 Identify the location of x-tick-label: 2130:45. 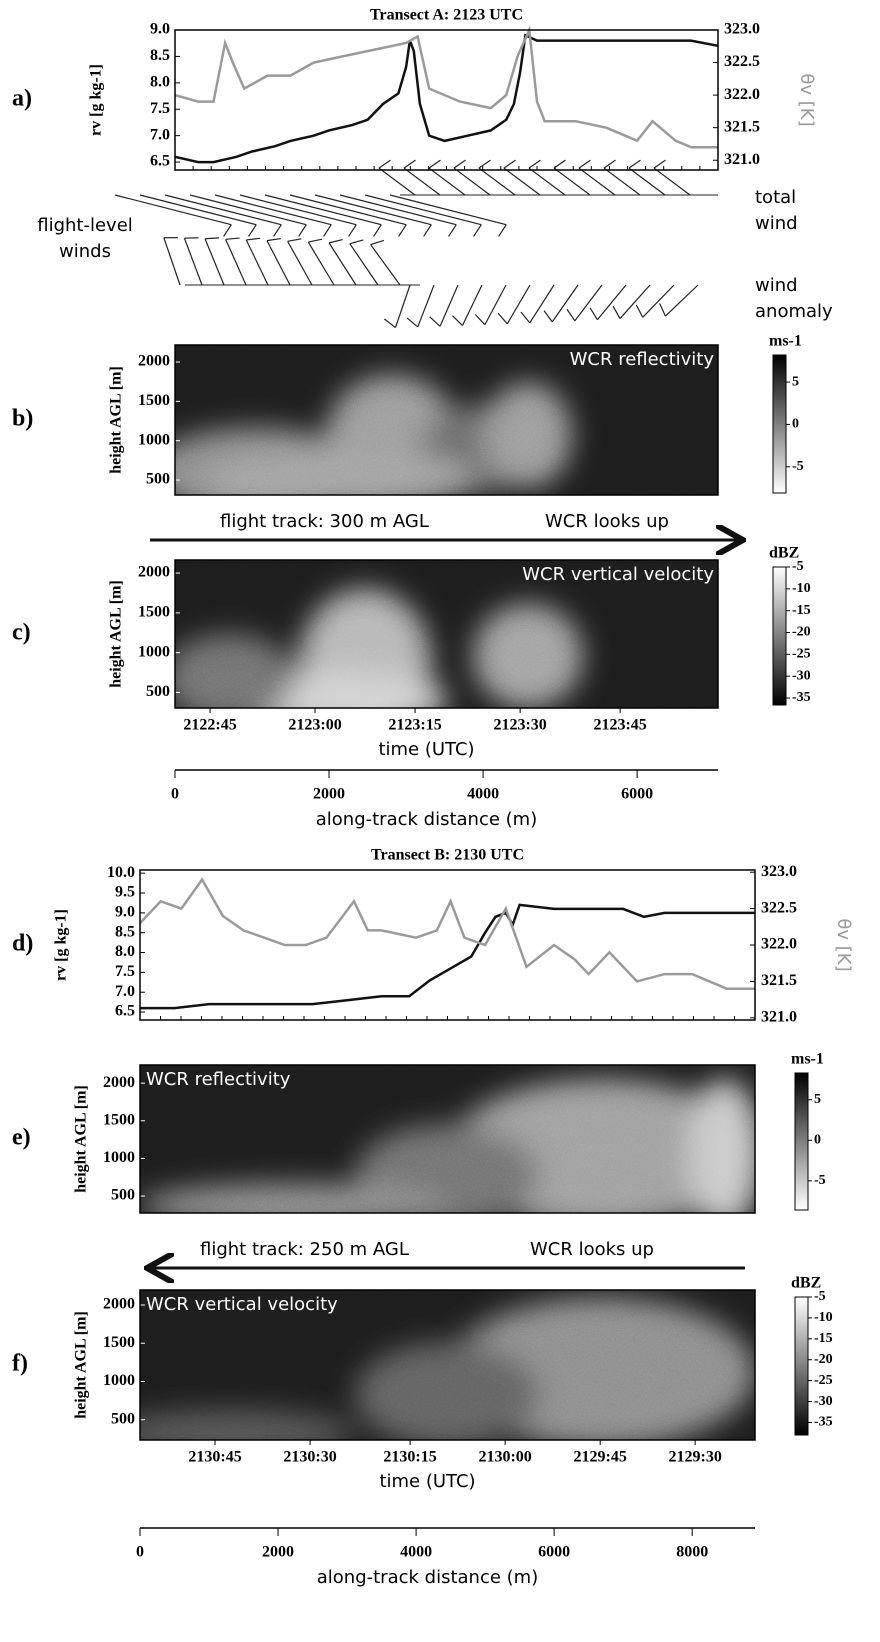
(214, 1457).